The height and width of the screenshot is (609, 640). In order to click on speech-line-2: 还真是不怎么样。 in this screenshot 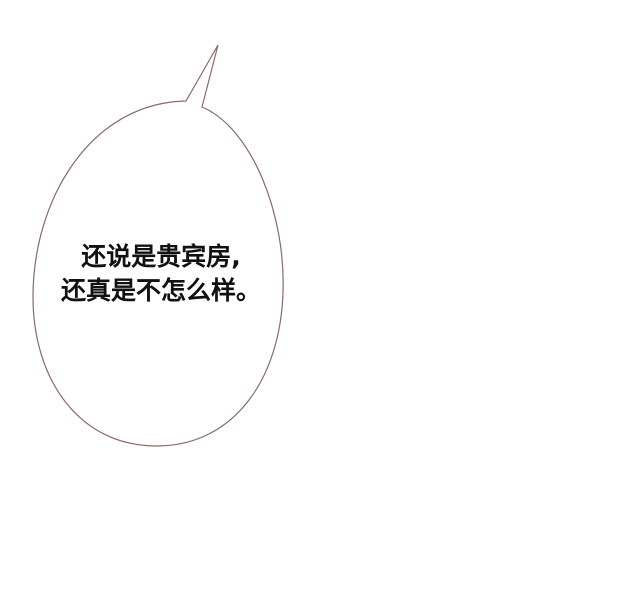, I will do `click(160, 290)`.